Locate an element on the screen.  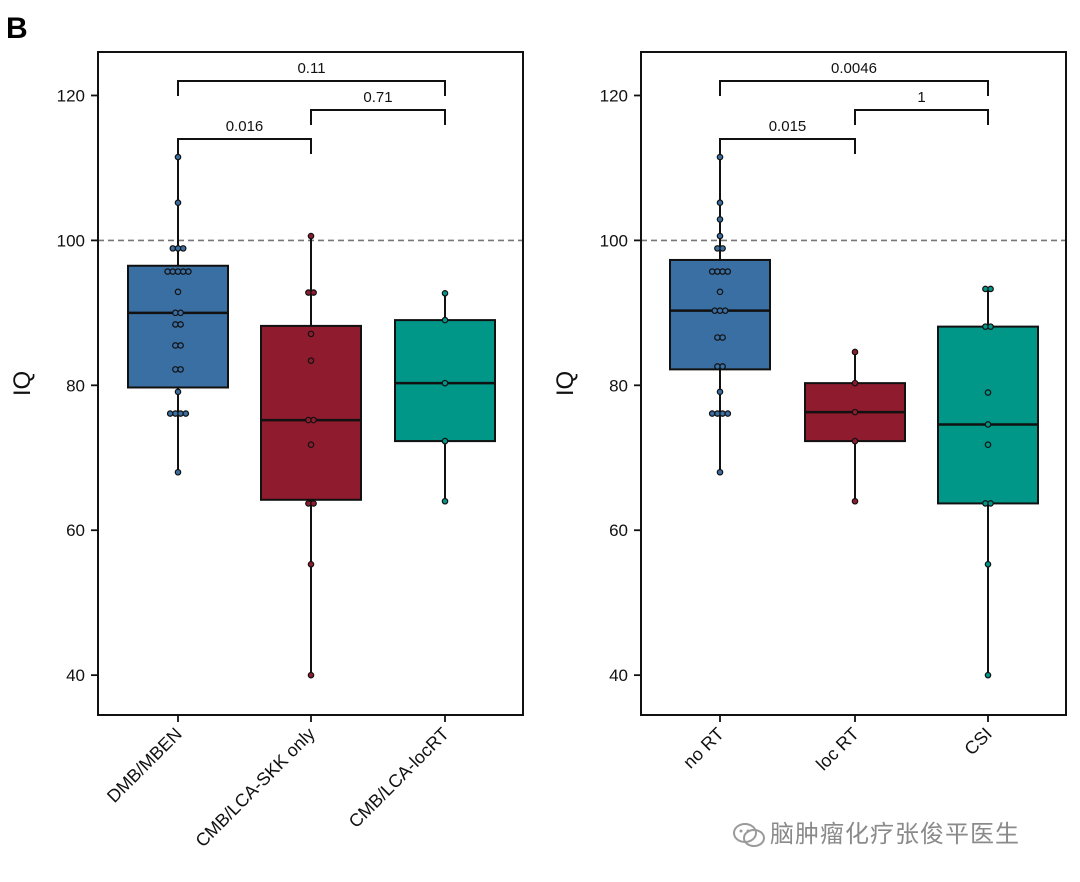
box-loc-rt is located at coordinates (855, 426).